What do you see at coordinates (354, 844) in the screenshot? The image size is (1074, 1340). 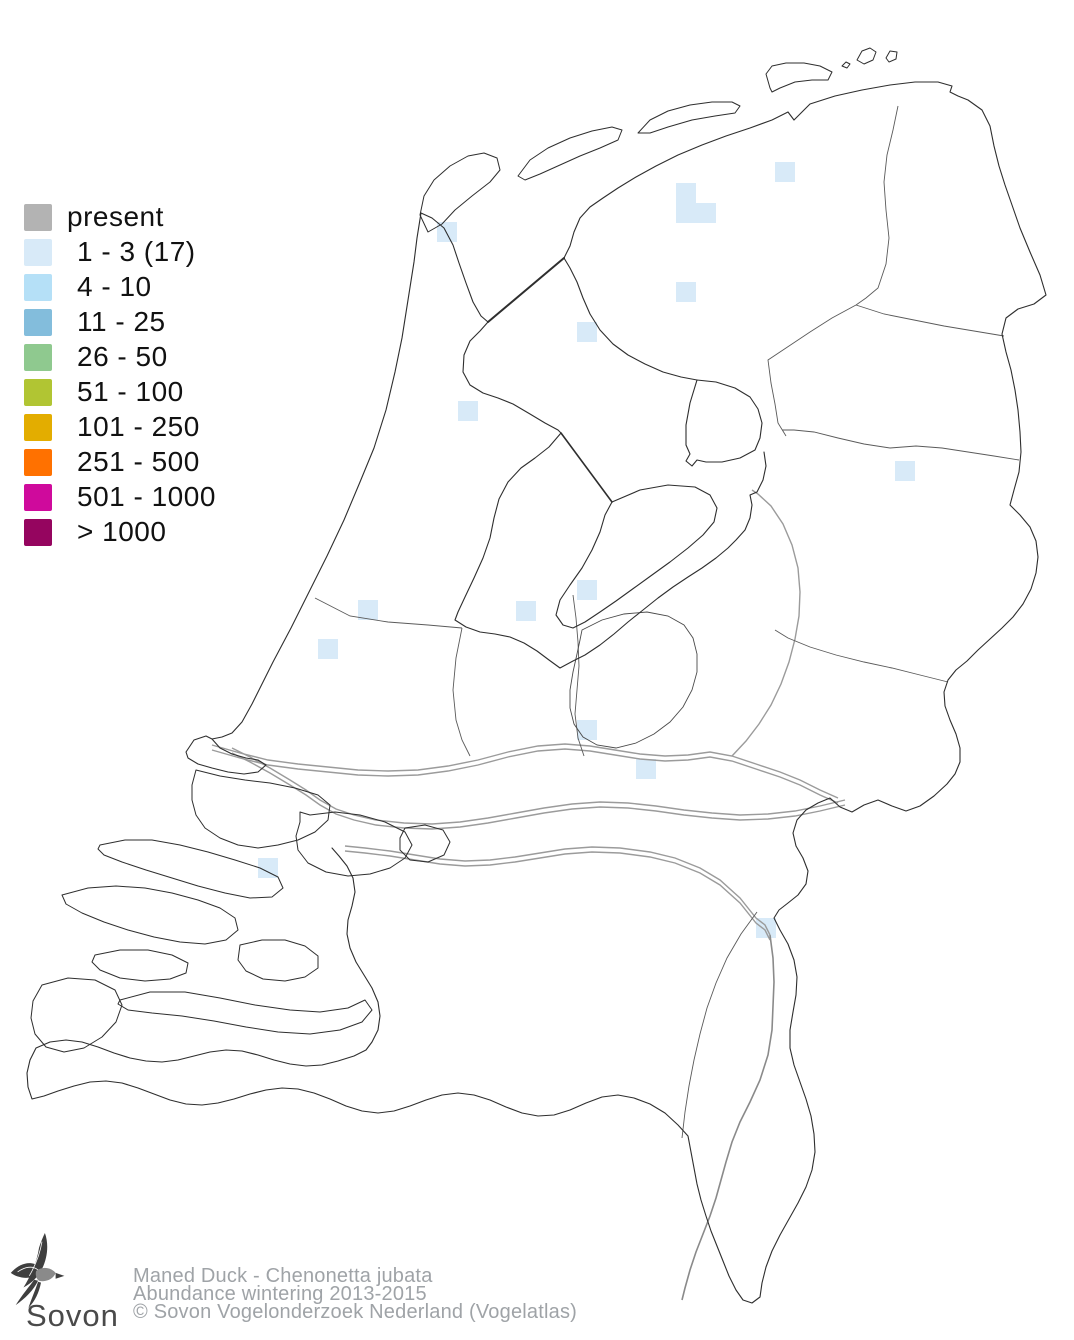 I see `island-hoeksche-waard` at bounding box center [354, 844].